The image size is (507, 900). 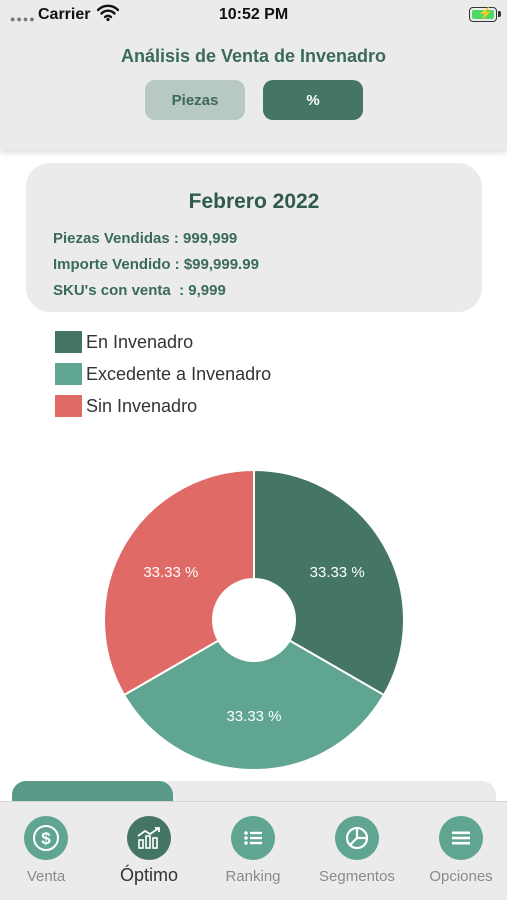 What do you see at coordinates (253, 838) in the screenshot?
I see `list-icon` at bounding box center [253, 838].